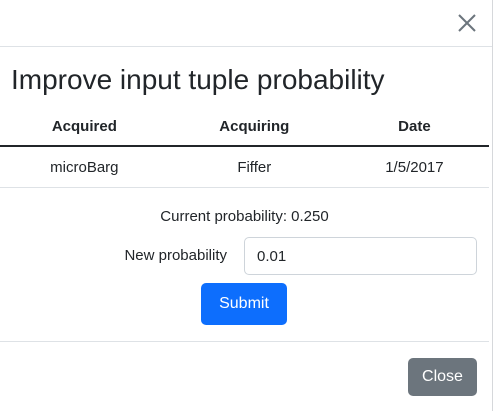 Image resolution: width=493 pixels, height=411 pixels. Describe the element at coordinates (175, 255) in the screenshot. I see `new-probability-label: New probability` at that location.